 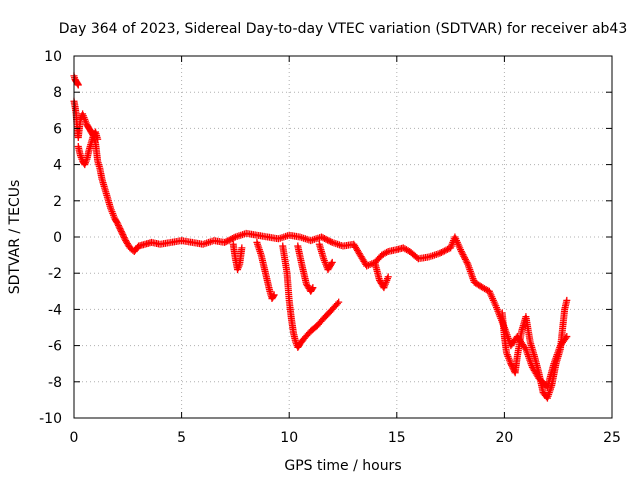 What do you see at coordinates (53, 57) in the screenshot?
I see `y-tick-label: 10` at bounding box center [53, 57].